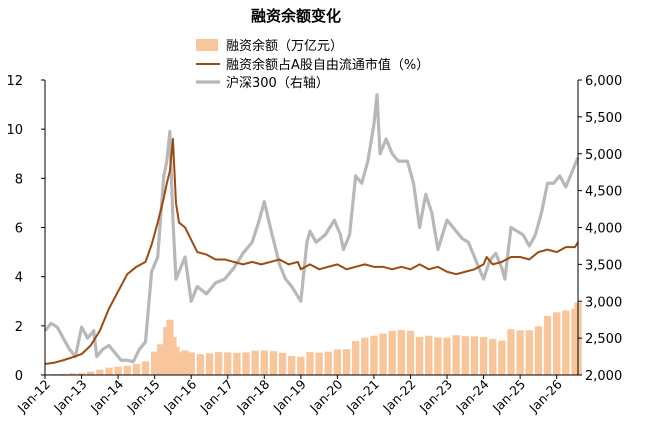  Describe the element at coordinates (398, 396) in the screenshot. I see `x-tick-label-10: Jan-22` at that location.